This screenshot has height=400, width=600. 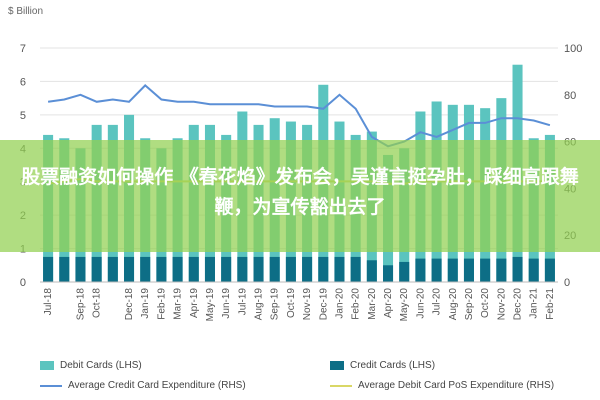 I want to click on legend-swatch-credit, so click(x=337, y=365).